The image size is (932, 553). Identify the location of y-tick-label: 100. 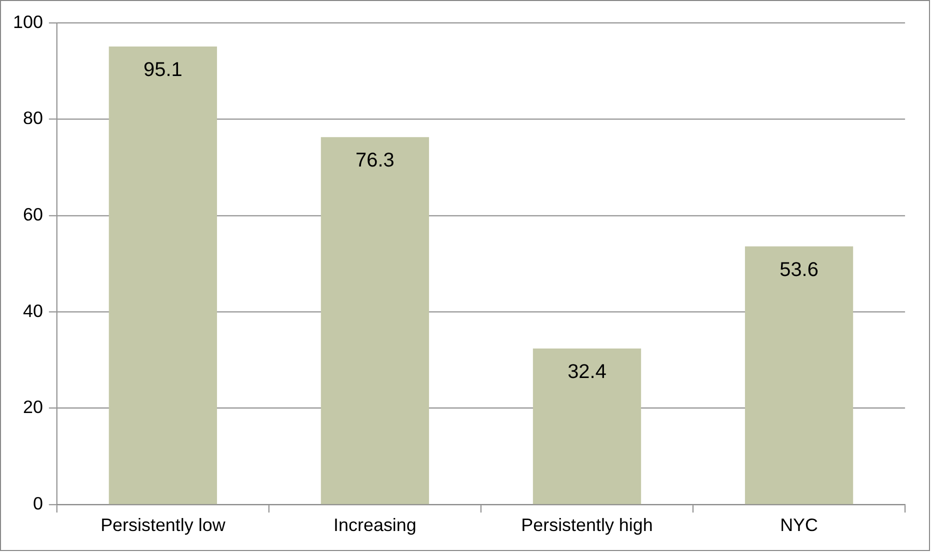
(27, 22).